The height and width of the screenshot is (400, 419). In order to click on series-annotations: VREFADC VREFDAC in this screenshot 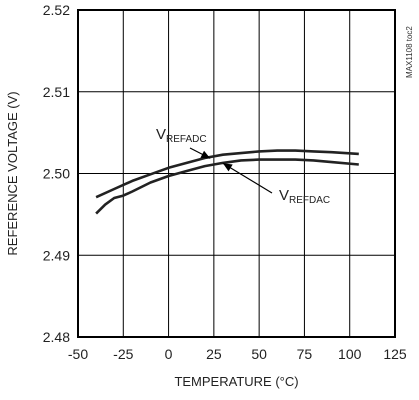, I will do `click(243, 166)`.